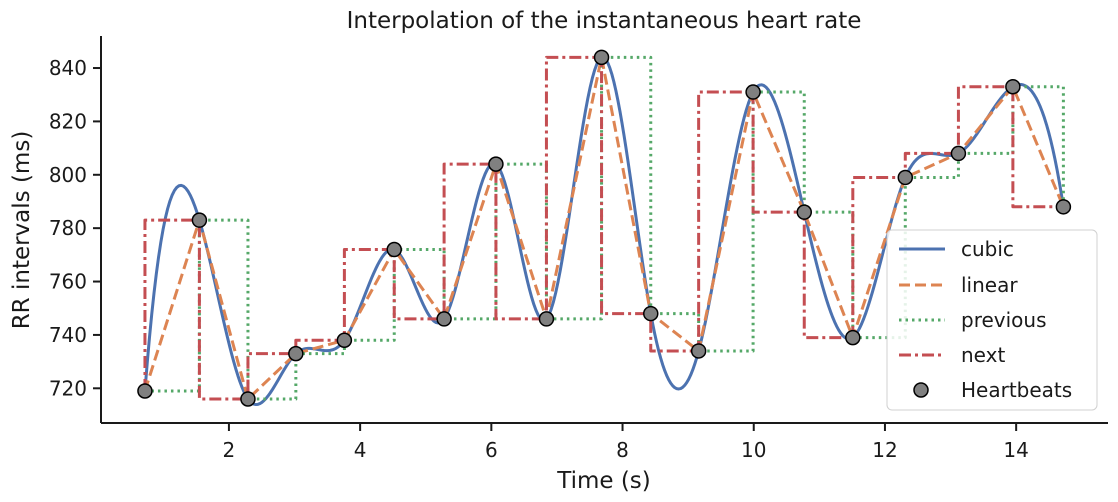  What do you see at coordinates (1015, 450) in the screenshot?
I see `x-tick-label: 14` at bounding box center [1015, 450].